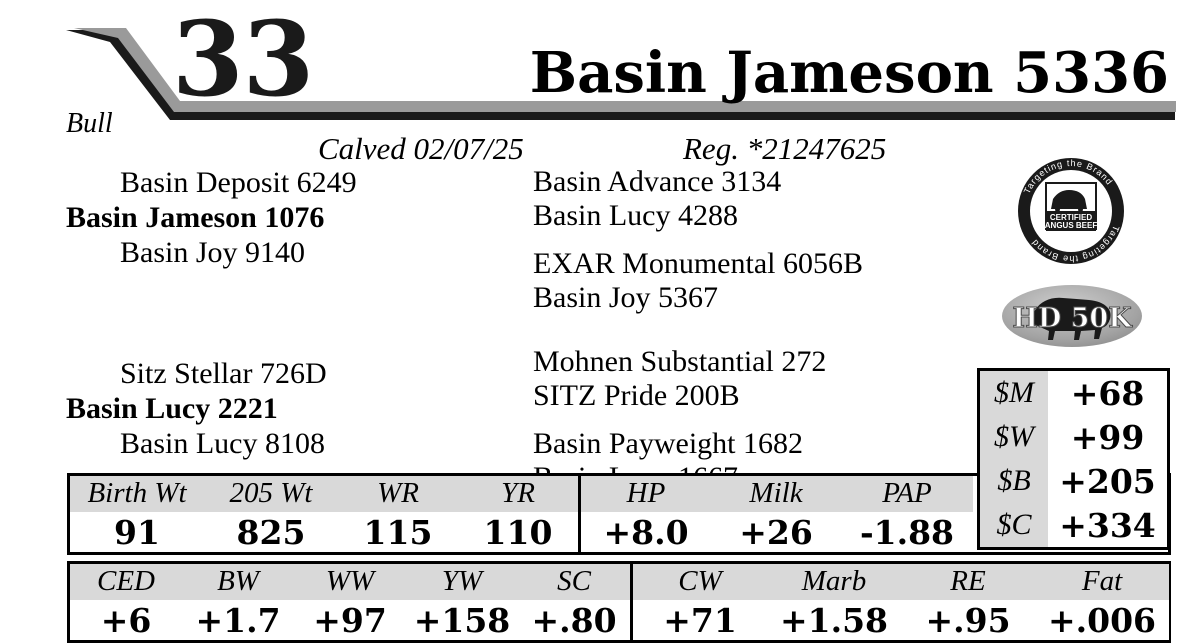 This screenshot has width=1197, height=643. I want to click on sire-sire-name: Basin Deposit 6249, so click(238, 182).